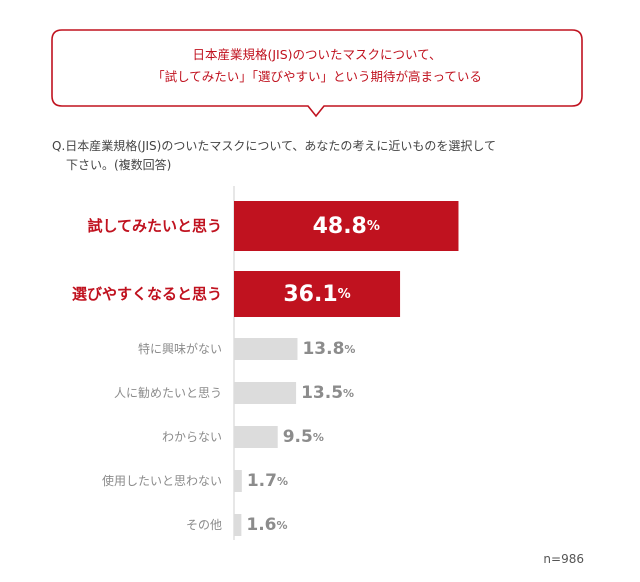 Image resolution: width=640 pixels, height=582 pixels. I want to click on data-label: 13.8%, so click(328, 349).